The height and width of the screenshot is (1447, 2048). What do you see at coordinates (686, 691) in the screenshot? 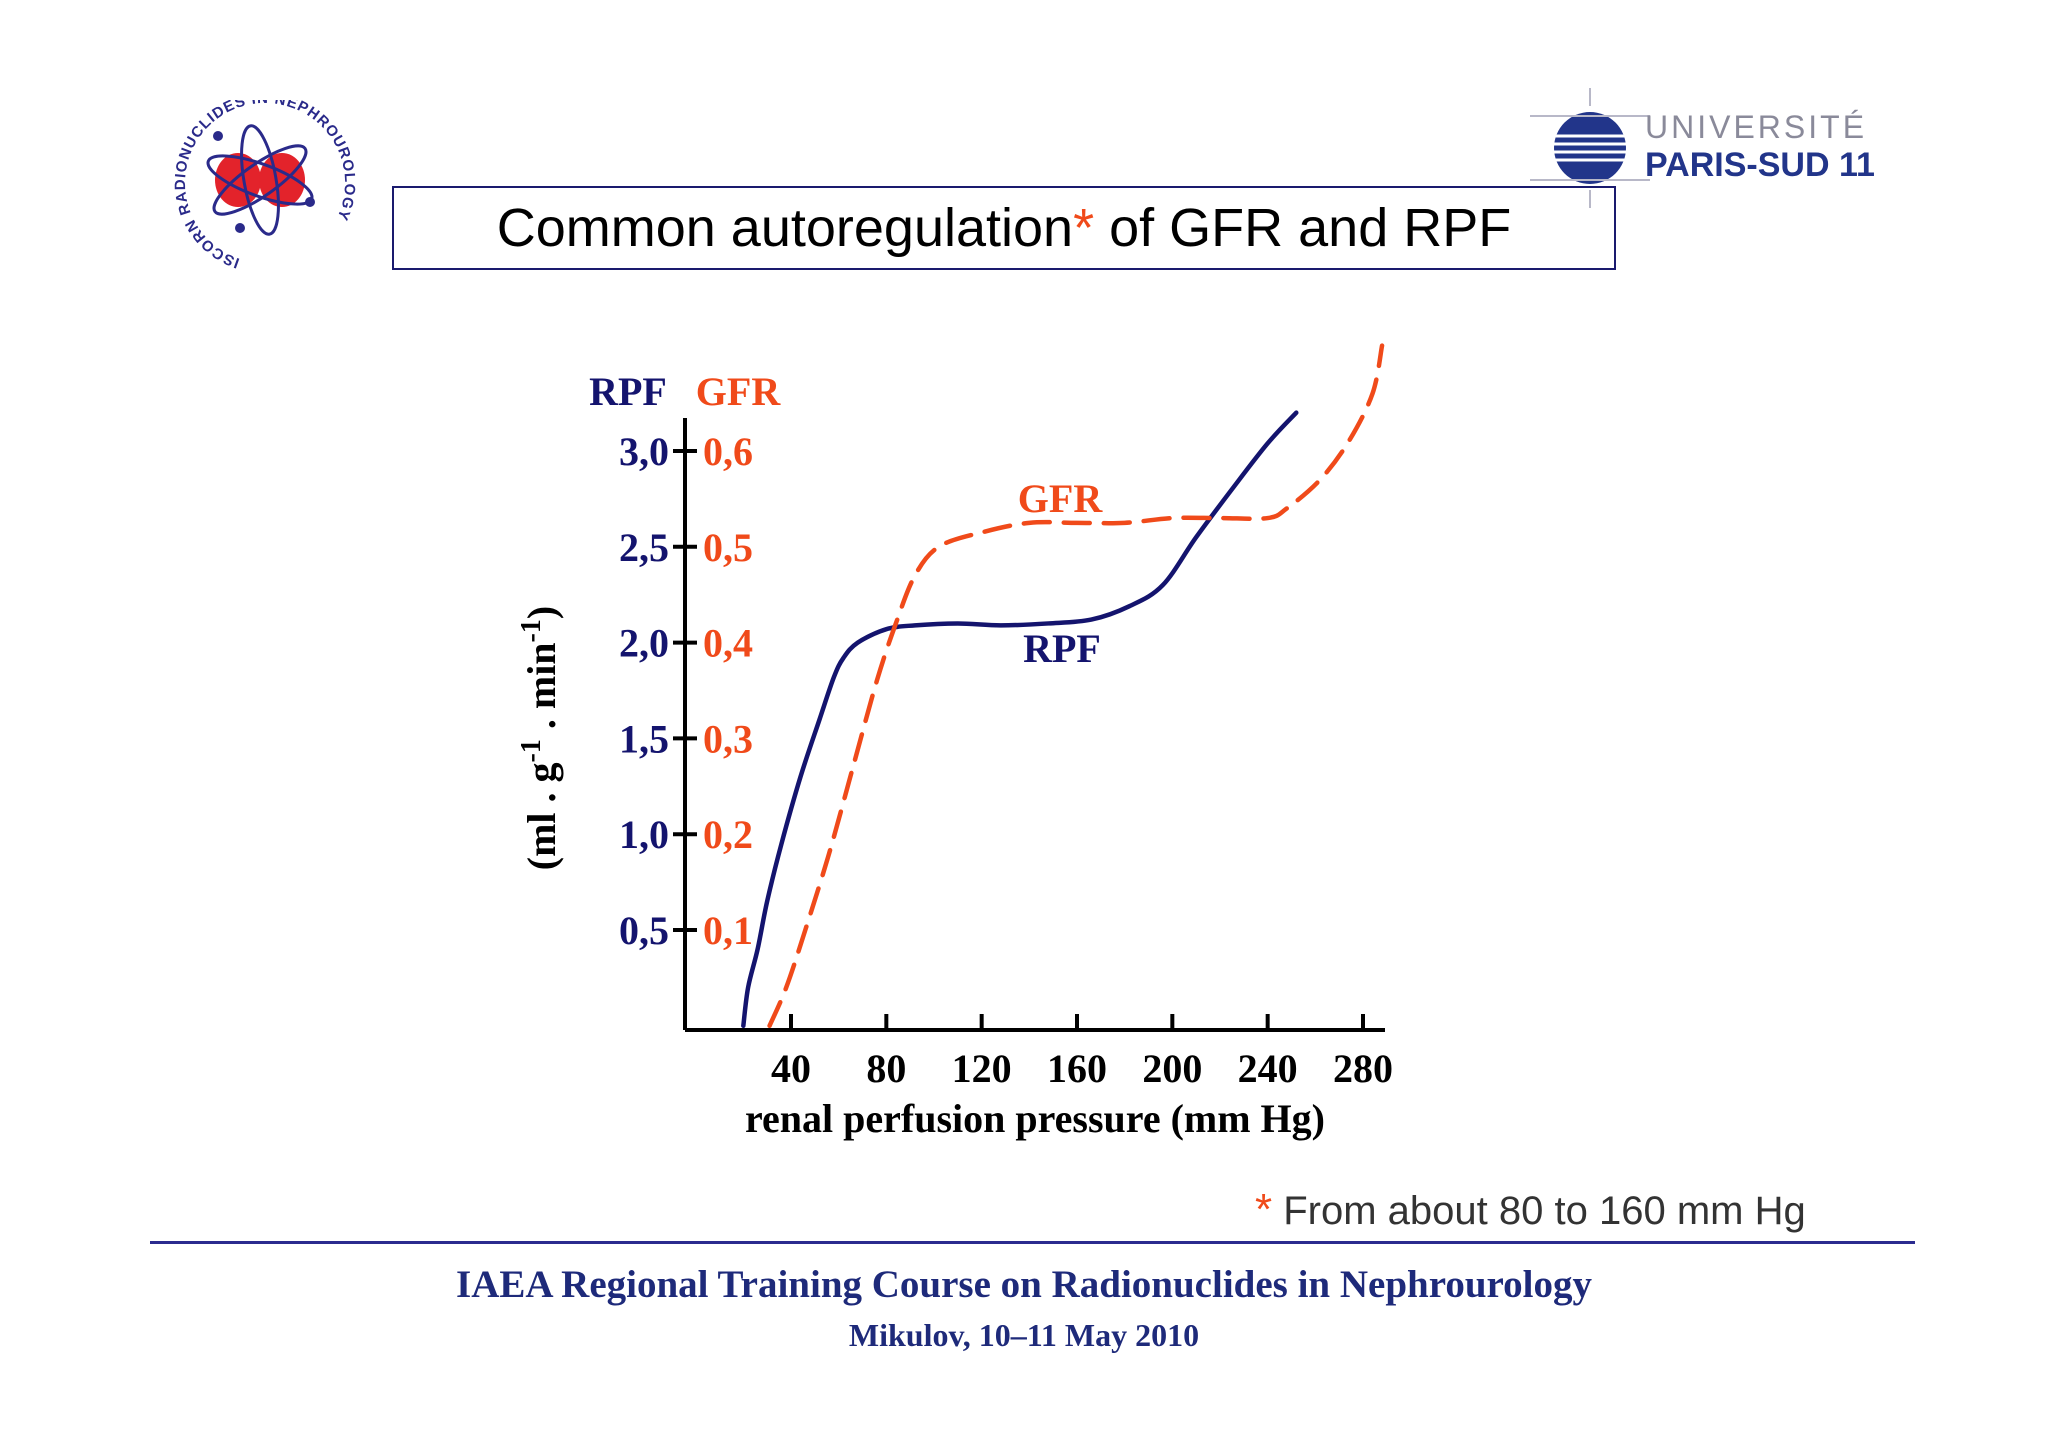
I see `y-axis-ticks: 0,5 0,1 1,0 0,2 1,5 0,3 2,0 0,4 2,5 0,5 3,0 0,6` at bounding box center [686, 691].